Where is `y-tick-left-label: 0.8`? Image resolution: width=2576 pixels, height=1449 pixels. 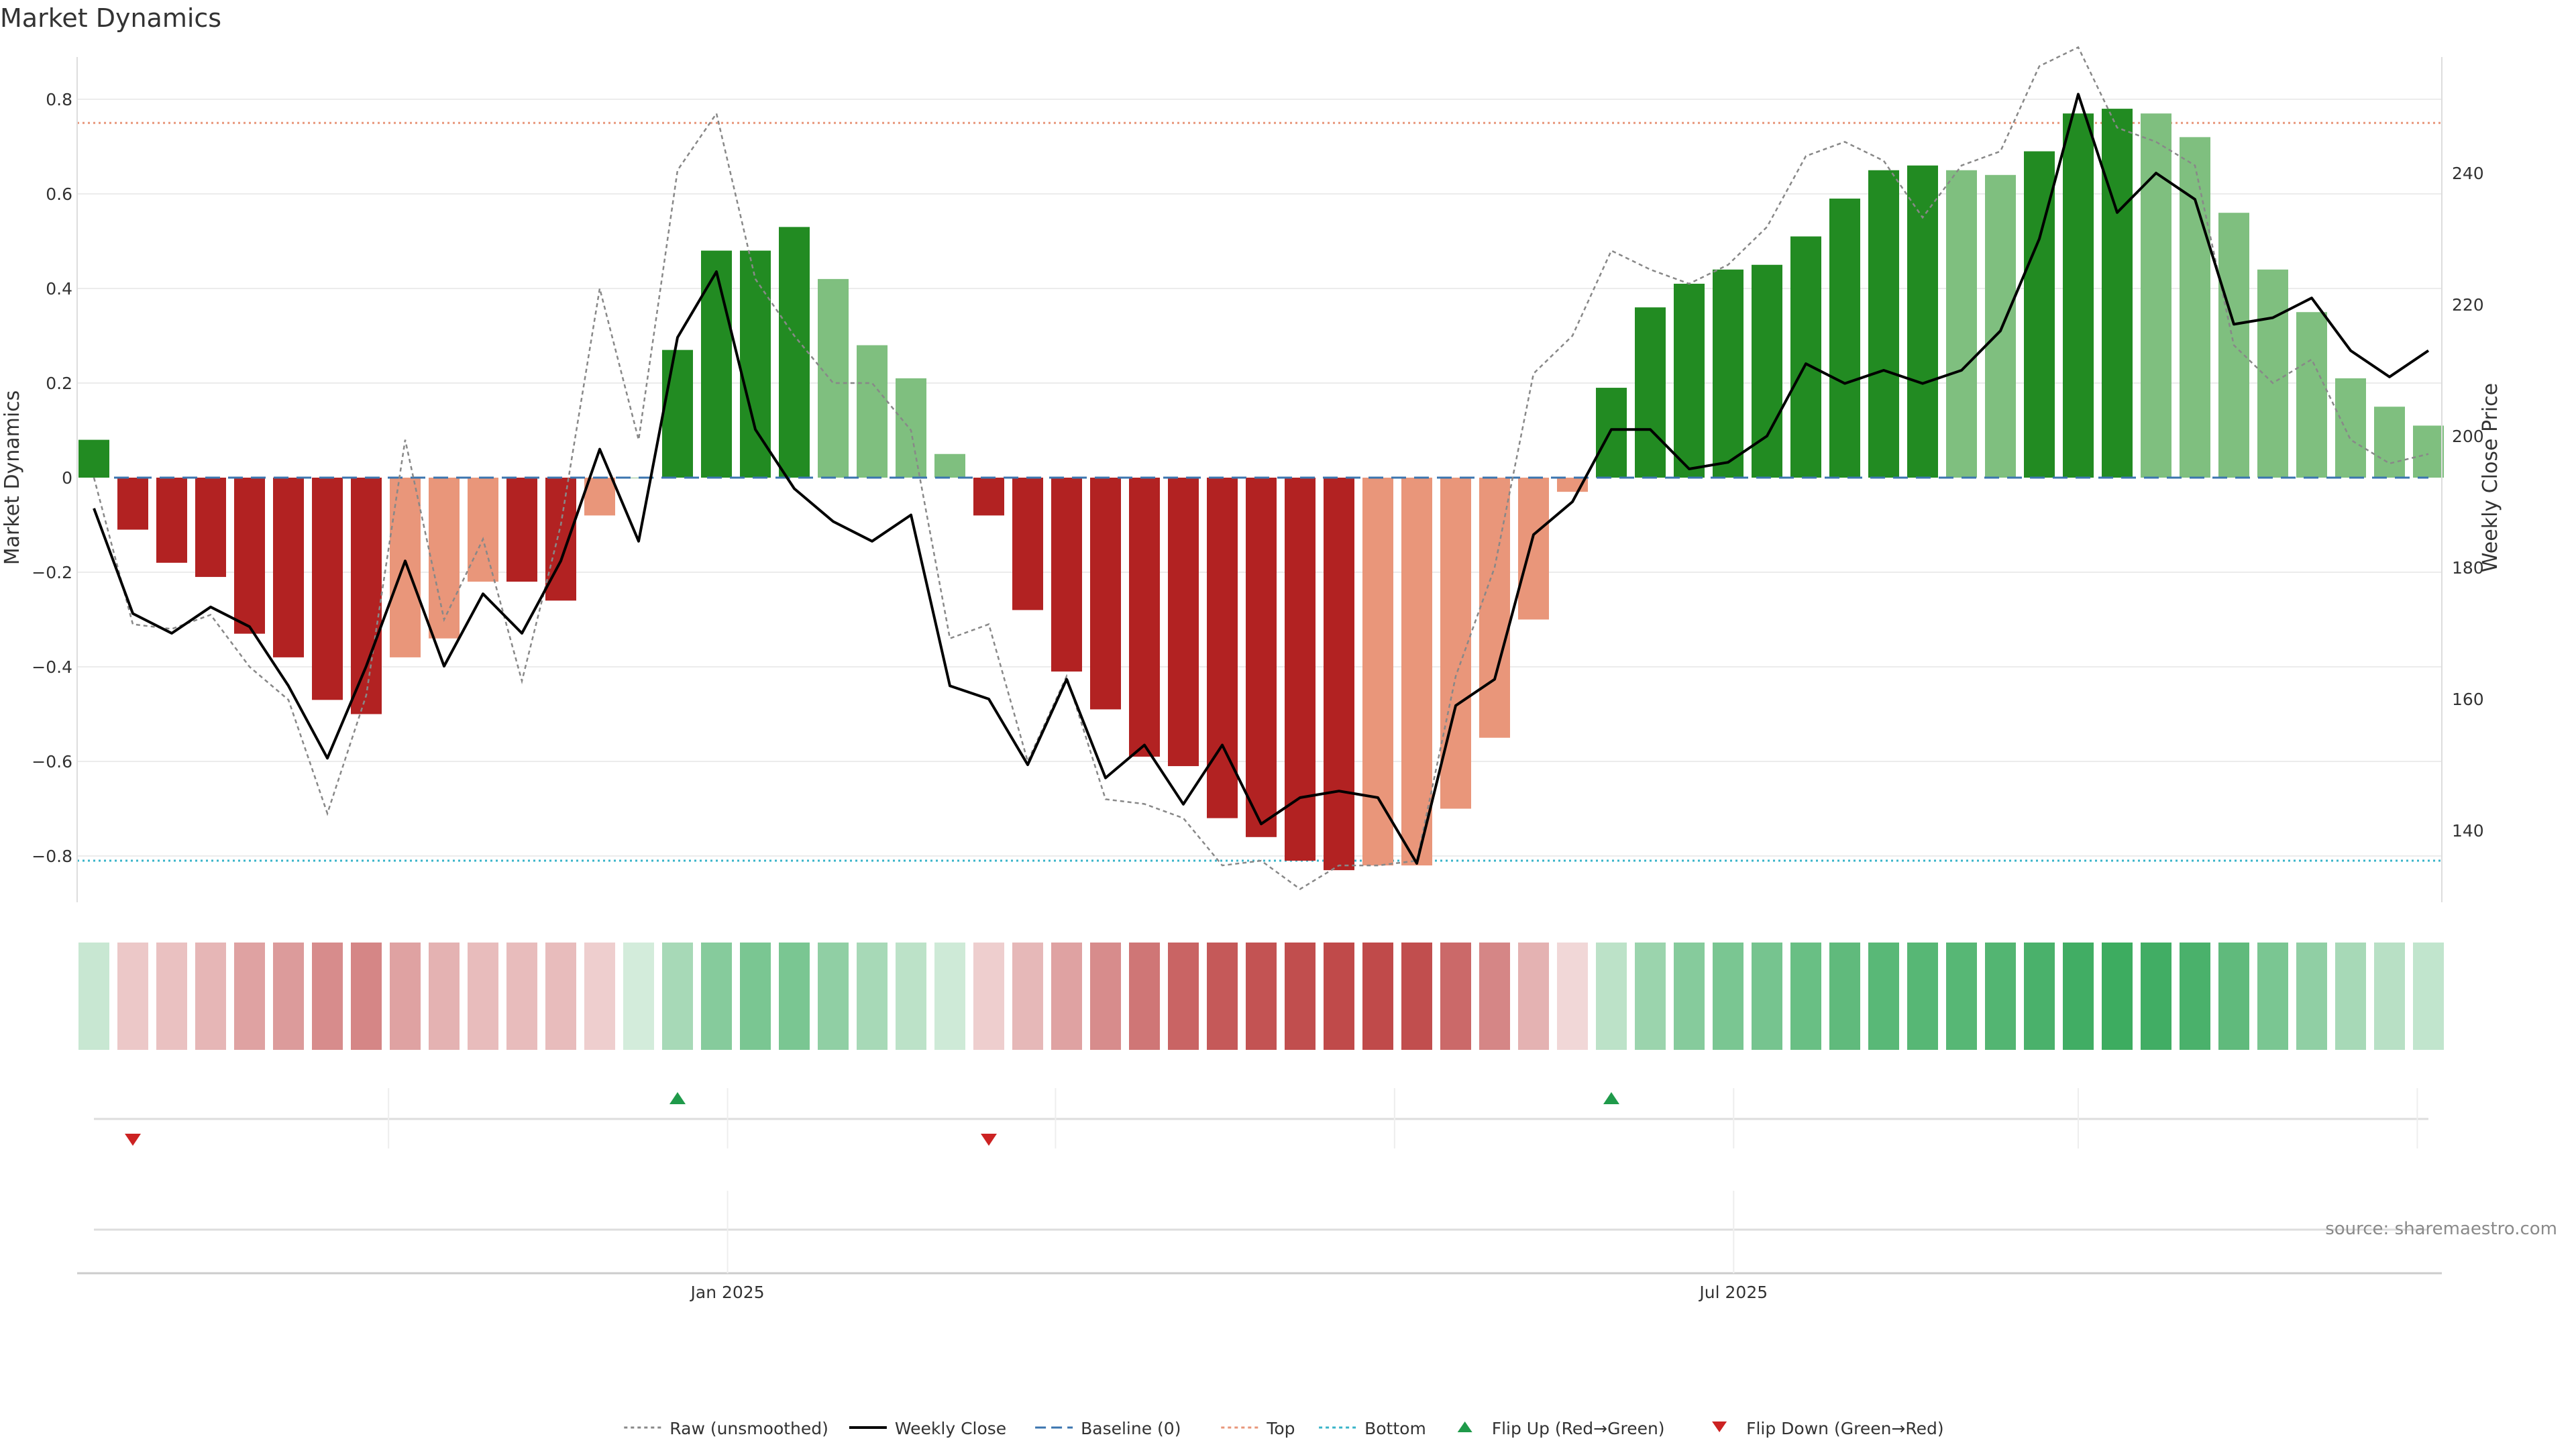
y-tick-left-label: 0.8 is located at coordinates (59, 99).